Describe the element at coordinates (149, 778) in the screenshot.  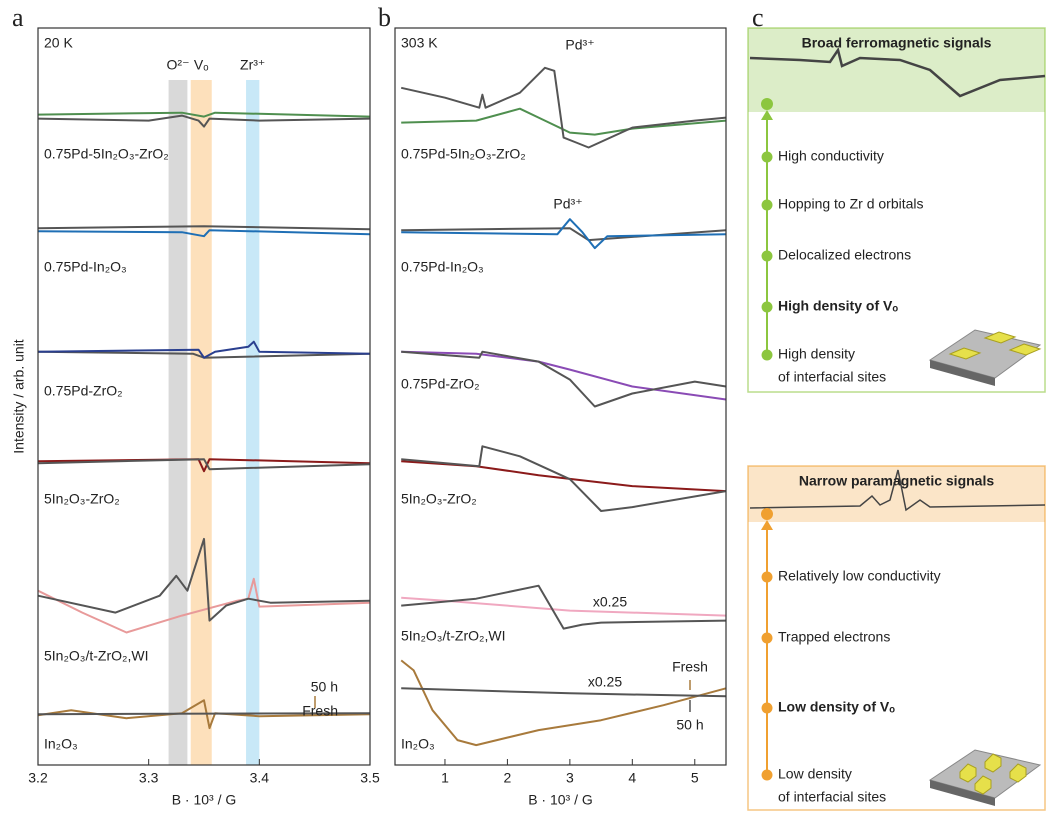
I see `x-tick-label: 3.3` at that location.